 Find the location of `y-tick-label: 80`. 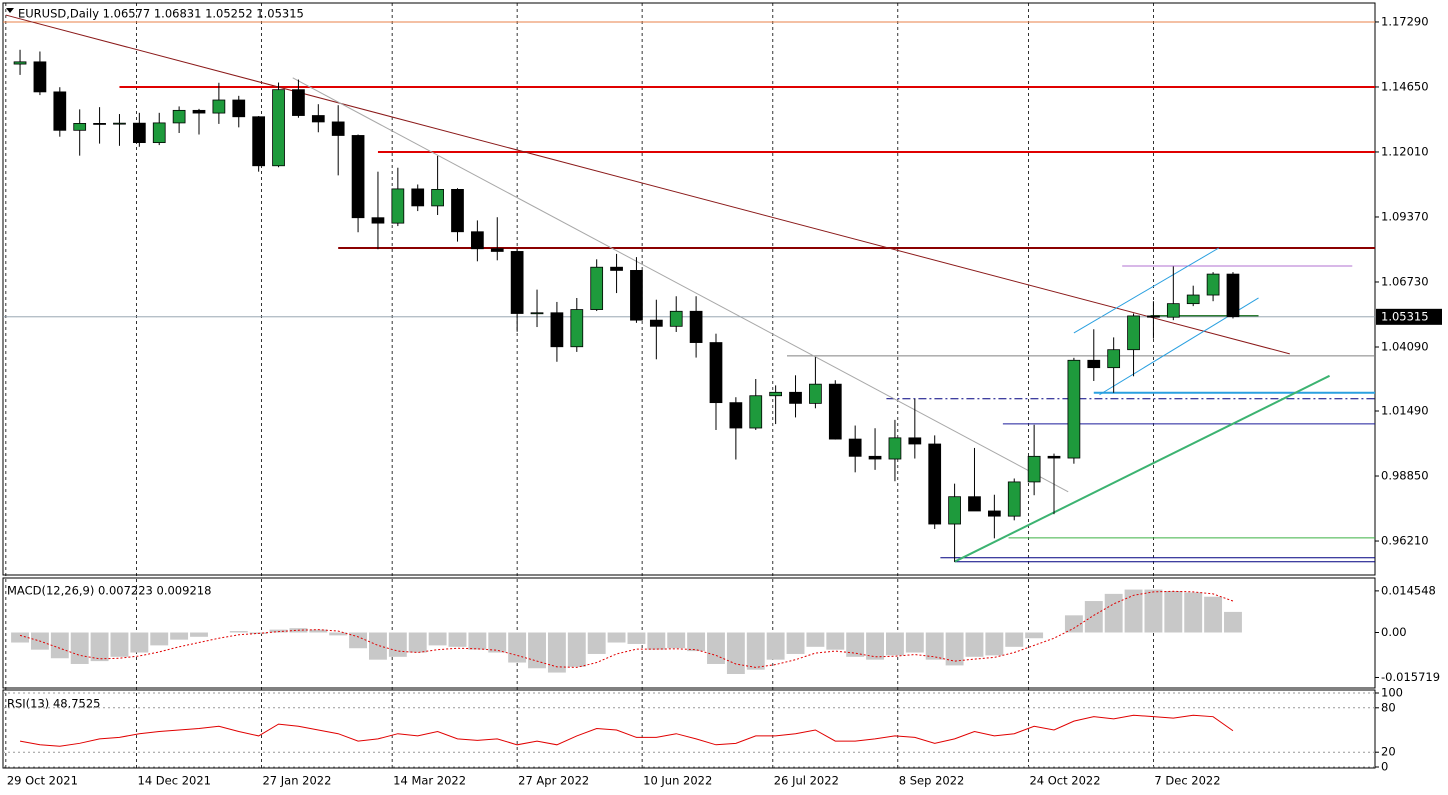

y-tick-label: 80 is located at coordinates (1388, 707).